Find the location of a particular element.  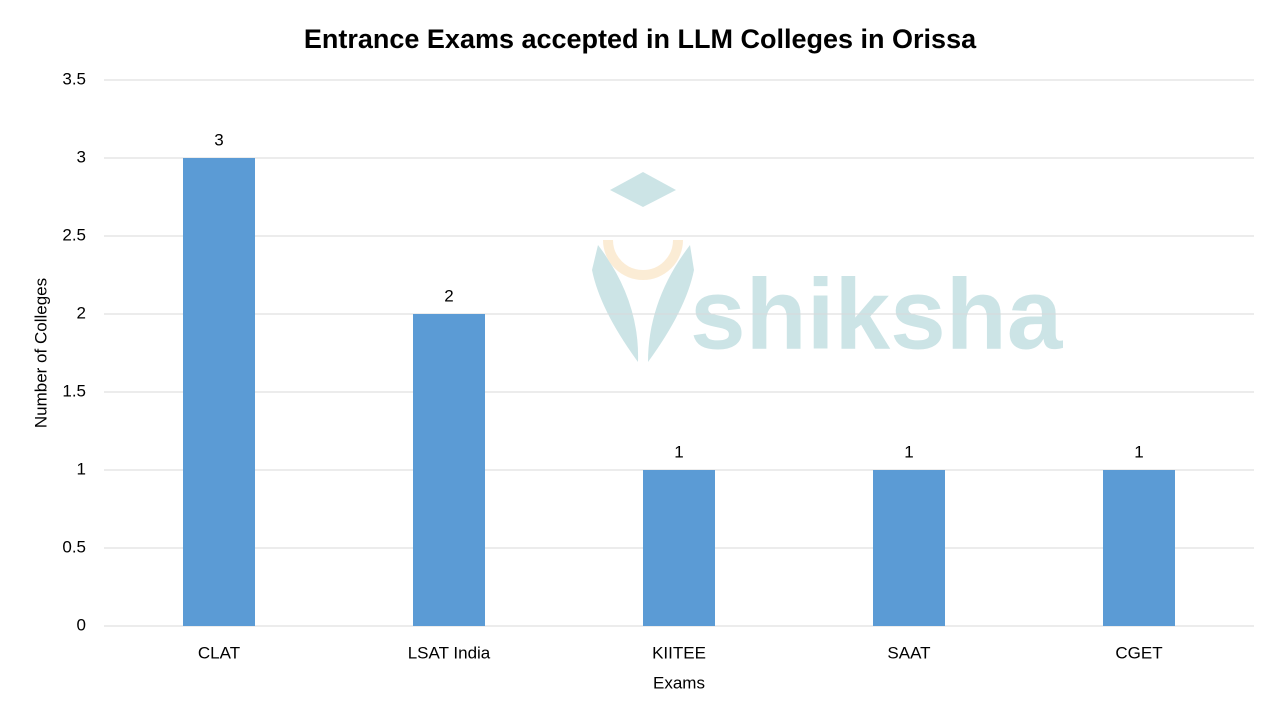

data-label: 2 is located at coordinates (448, 295).